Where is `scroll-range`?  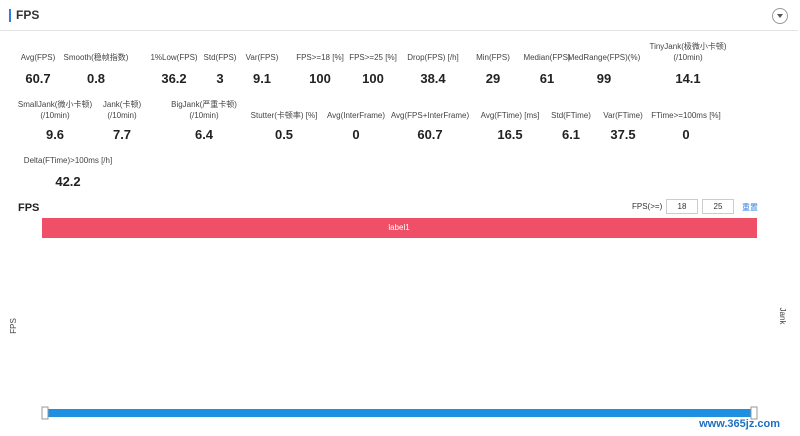 scroll-range is located at coordinates (399, 413).